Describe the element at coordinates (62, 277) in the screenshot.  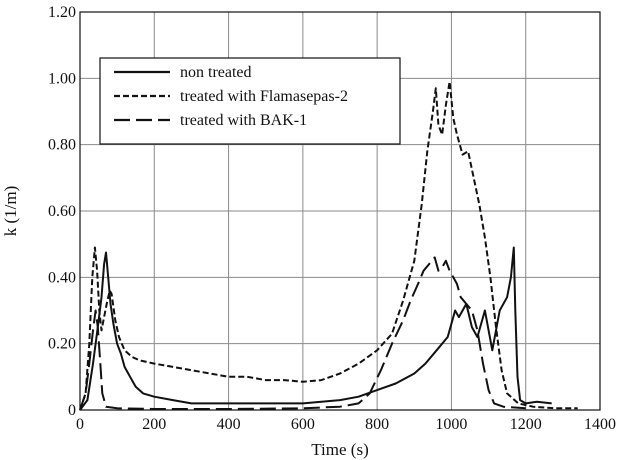
I see `y-tick-label: 0.40` at that location.